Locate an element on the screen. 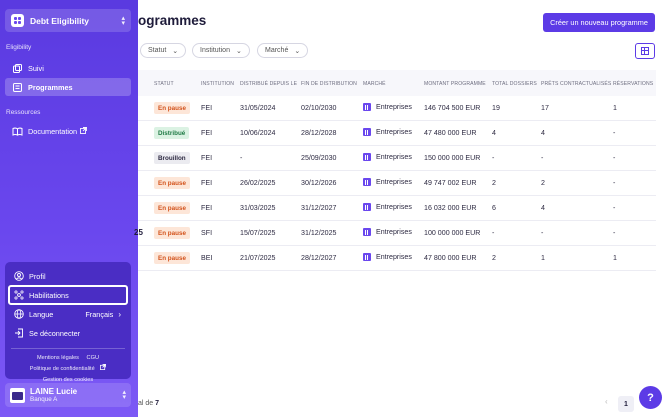  book-icon is located at coordinates (17, 131).